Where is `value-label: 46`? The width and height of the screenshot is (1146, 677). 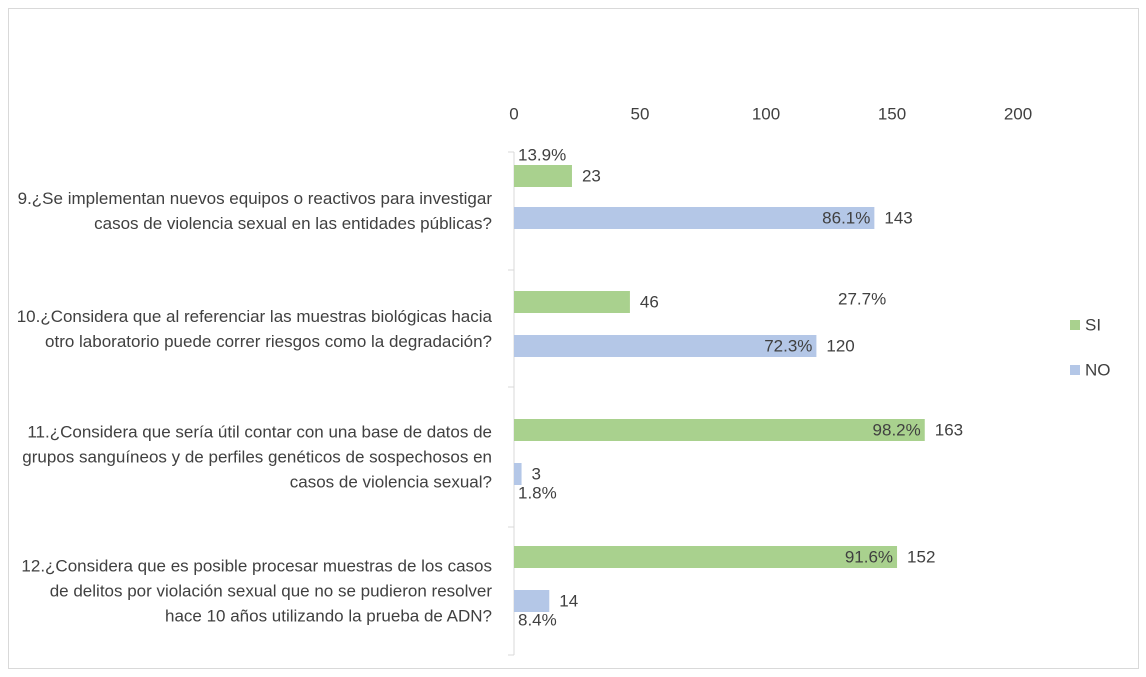 value-label: 46 is located at coordinates (649, 301).